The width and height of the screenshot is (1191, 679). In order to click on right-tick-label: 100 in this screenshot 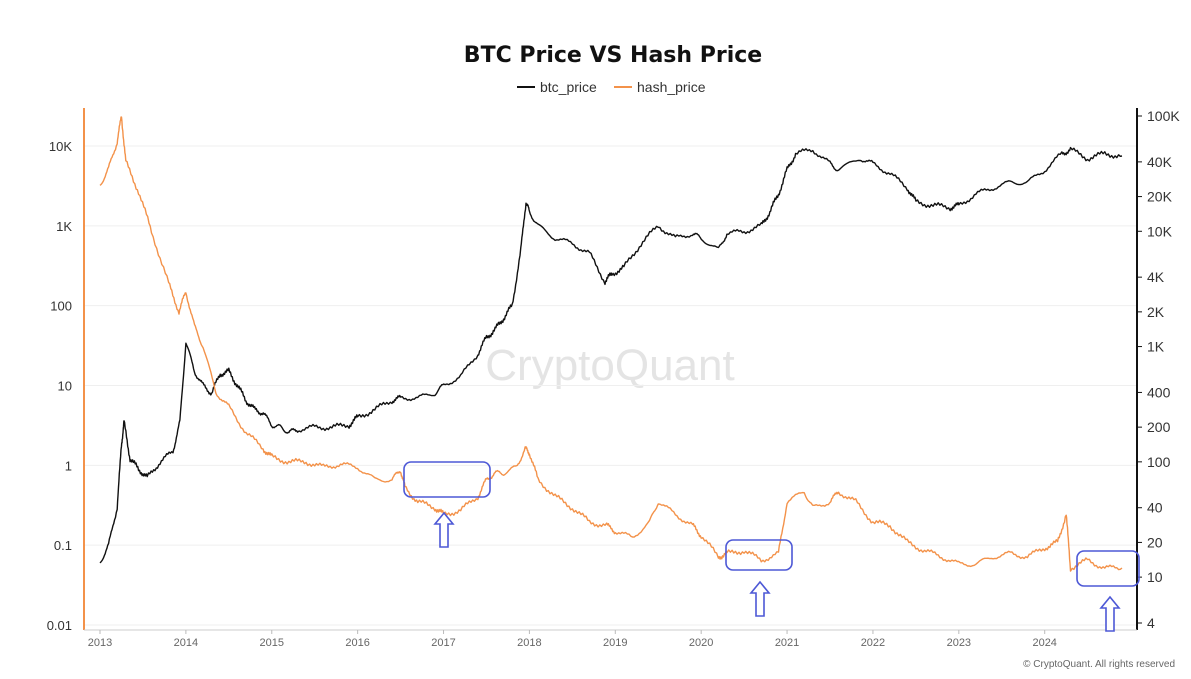, I will do `click(1159, 462)`.